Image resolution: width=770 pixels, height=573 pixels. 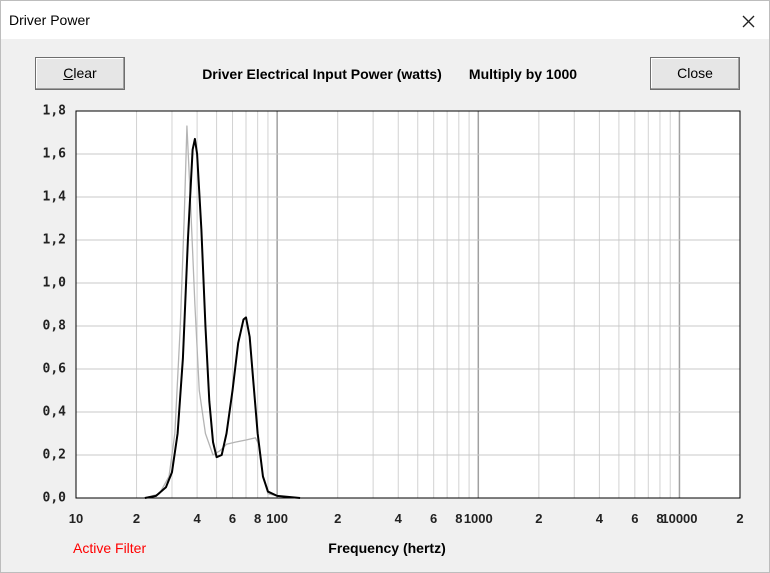 What do you see at coordinates (55, 326) in the screenshot?
I see `y-tick-label: 0,8` at bounding box center [55, 326].